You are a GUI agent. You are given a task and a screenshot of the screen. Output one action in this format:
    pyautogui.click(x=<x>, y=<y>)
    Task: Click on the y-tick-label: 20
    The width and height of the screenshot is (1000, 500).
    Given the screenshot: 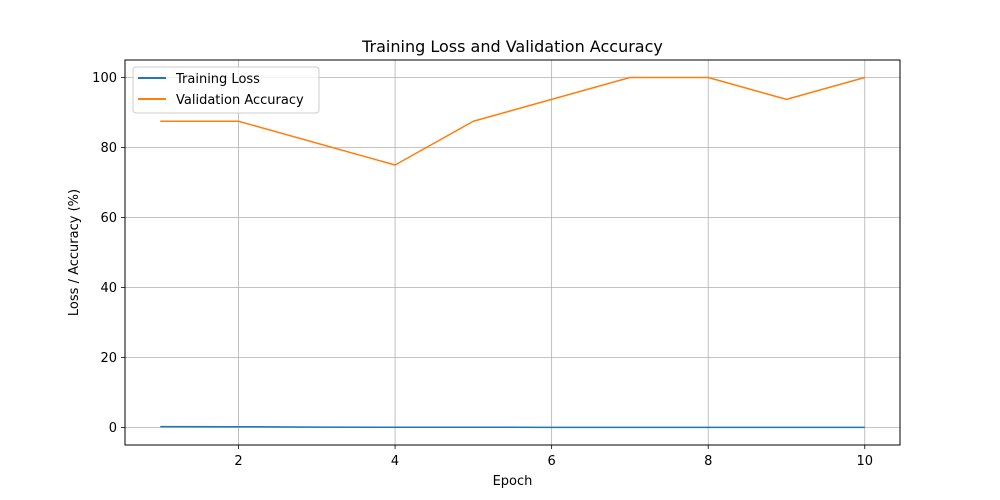 What is the action you would take?
    pyautogui.click(x=108, y=358)
    